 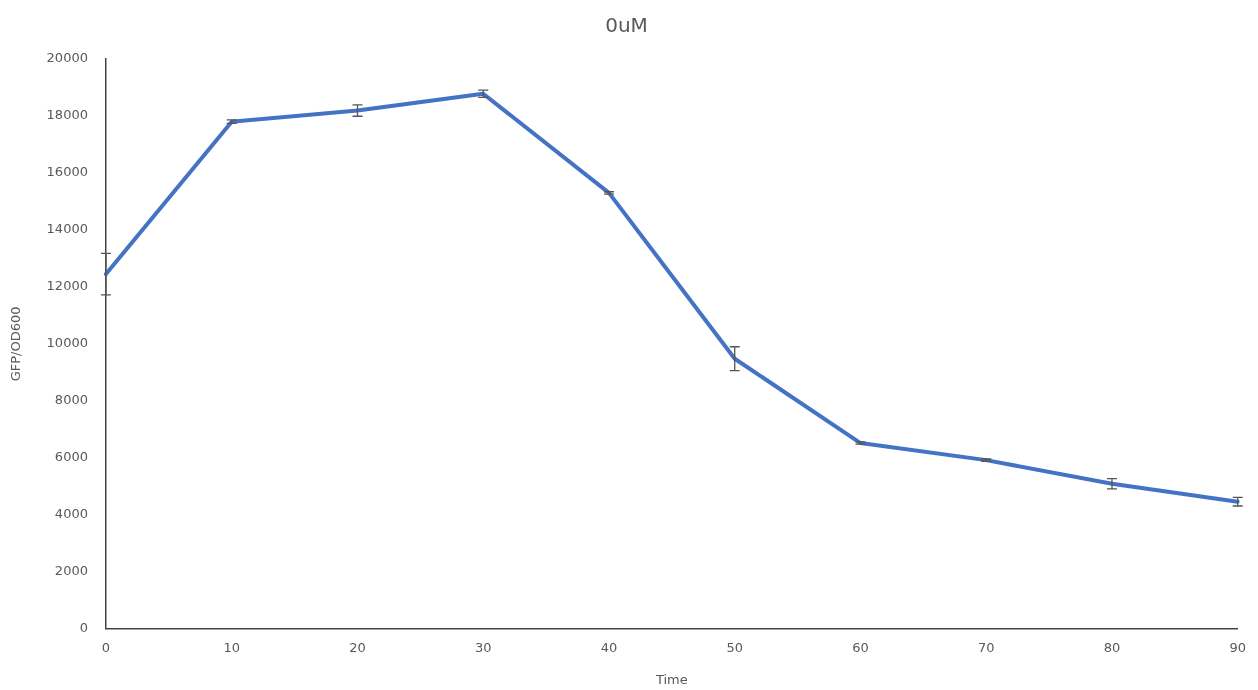 I want to click on x-tick-label: 40, so click(x=609, y=647).